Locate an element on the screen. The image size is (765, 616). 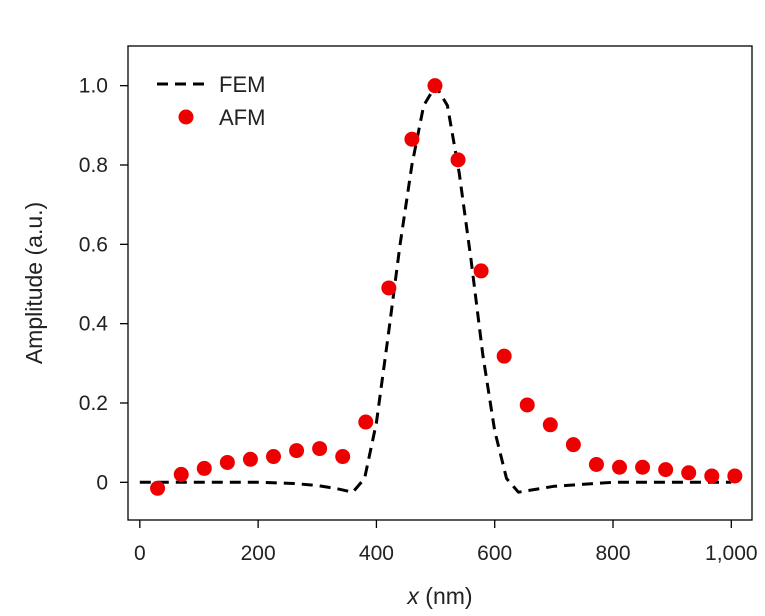
x-axis: 0 200 400 600 800 1,000 is located at coordinates (446, 542).